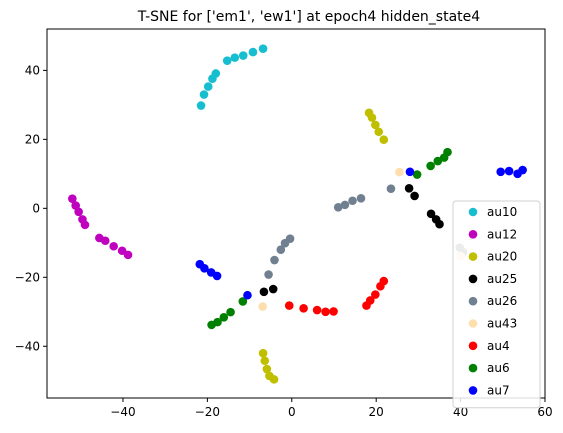 The width and height of the screenshot is (563, 433). Describe the element at coordinates (27, 277) in the screenshot. I see `y-tick-label-1: −20` at that location.